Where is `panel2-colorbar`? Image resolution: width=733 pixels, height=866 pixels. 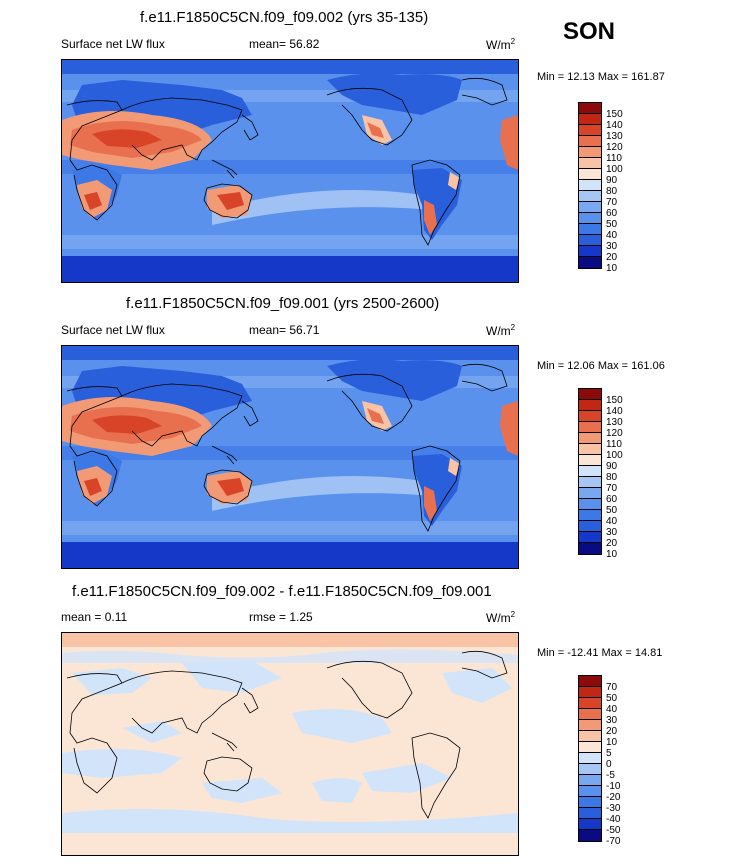 panel2-colorbar is located at coordinates (590, 471).